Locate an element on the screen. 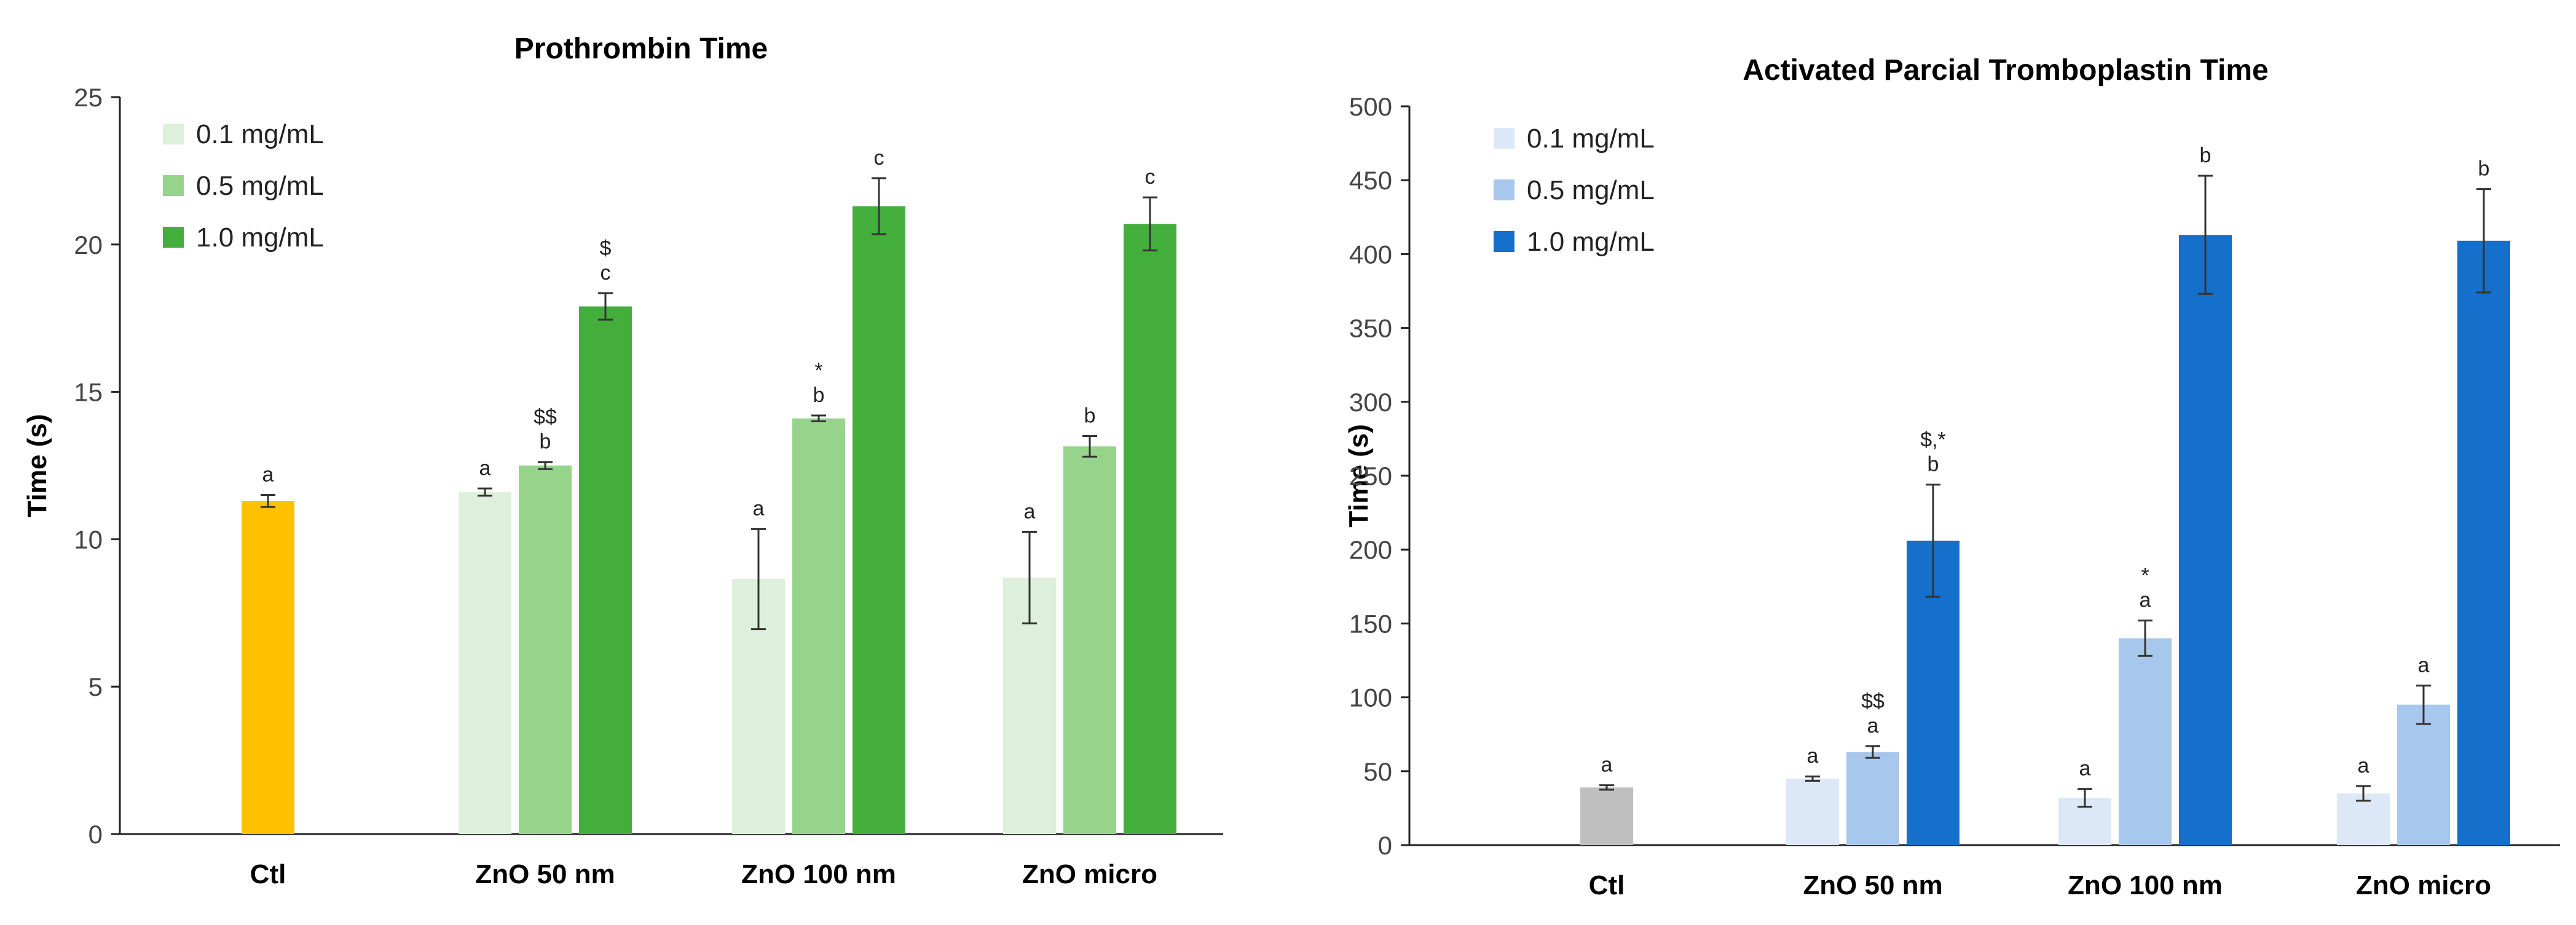 This screenshot has height=925, width=2576. aptt-category-label: ZnO micro is located at coordinates (2424, 885).